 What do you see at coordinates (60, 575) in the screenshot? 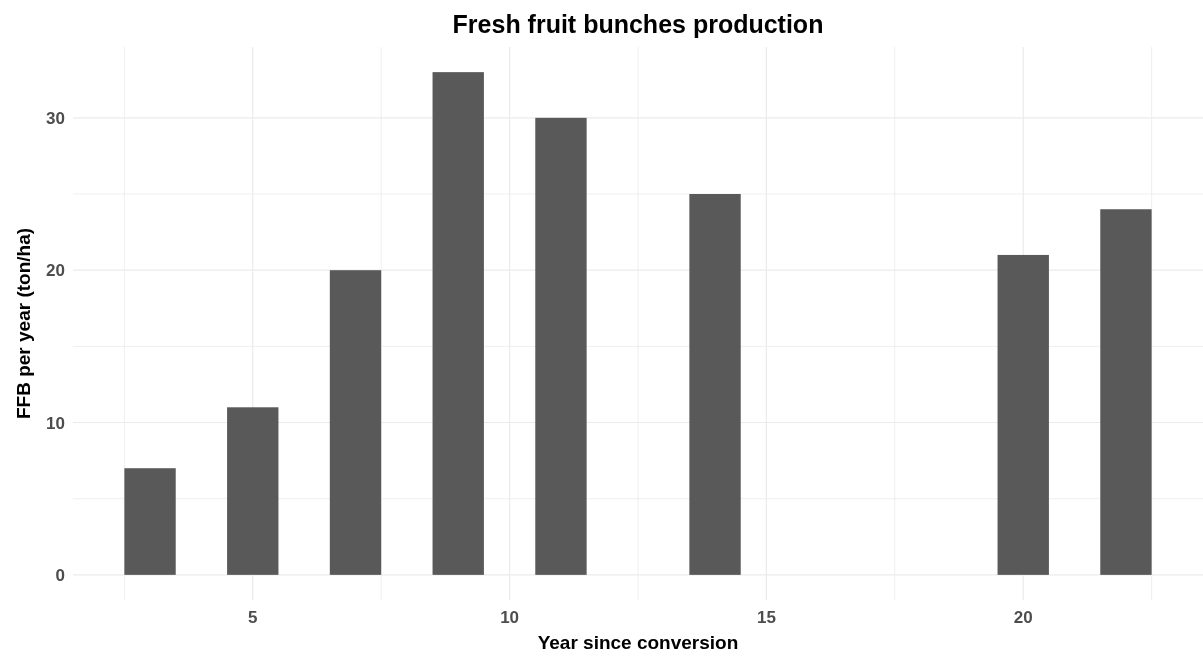
I see `y-tick-label: 0` at bounding box center [60, 575].